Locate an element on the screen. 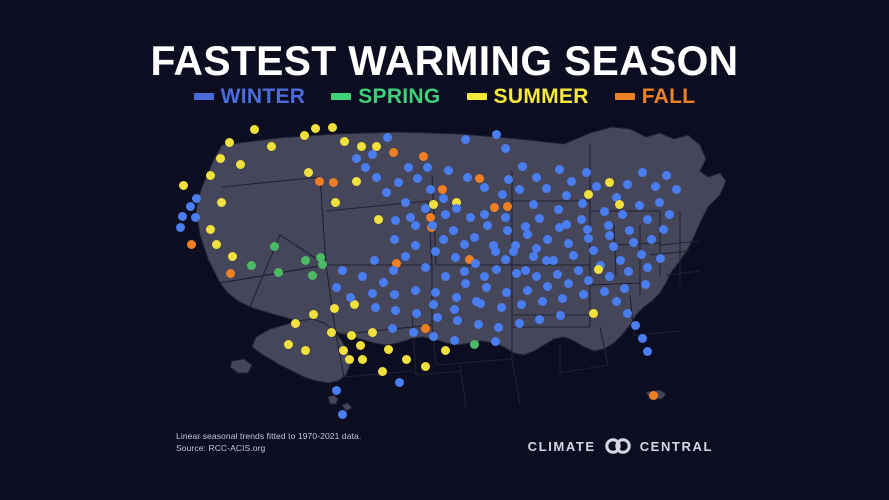 The width and height of the screenshot is (889, 500). legend-item-spring: SPRING is located at coordinates (385, 96).